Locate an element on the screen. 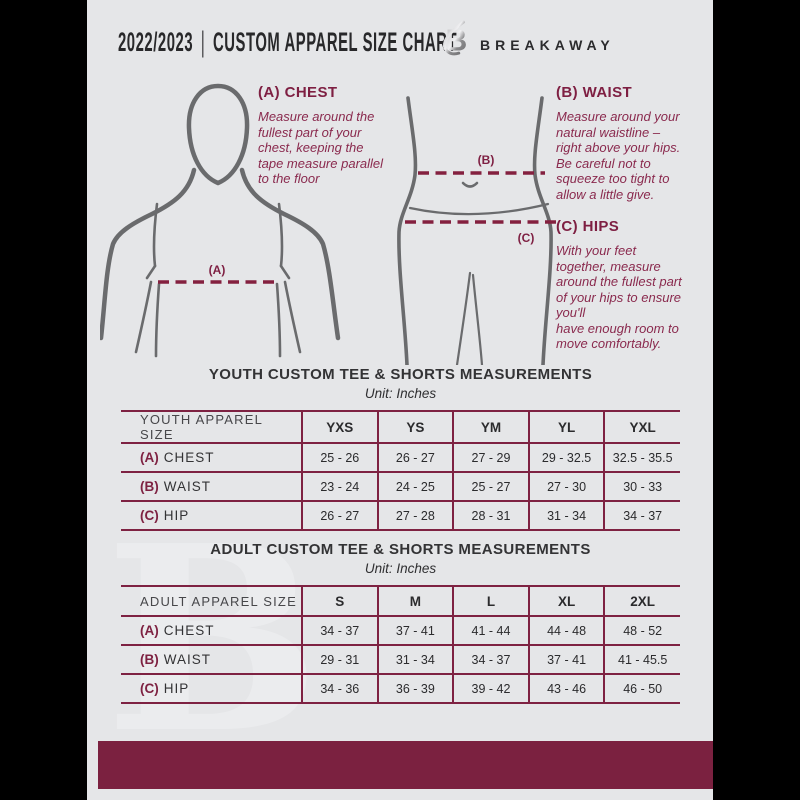 Image resolution: width=800 pixels, height=800 pixels. adult-section-title: ADULT CUSTOM TEE & SHORTS MEASUREMENTS is located at coordinates (400, 549).